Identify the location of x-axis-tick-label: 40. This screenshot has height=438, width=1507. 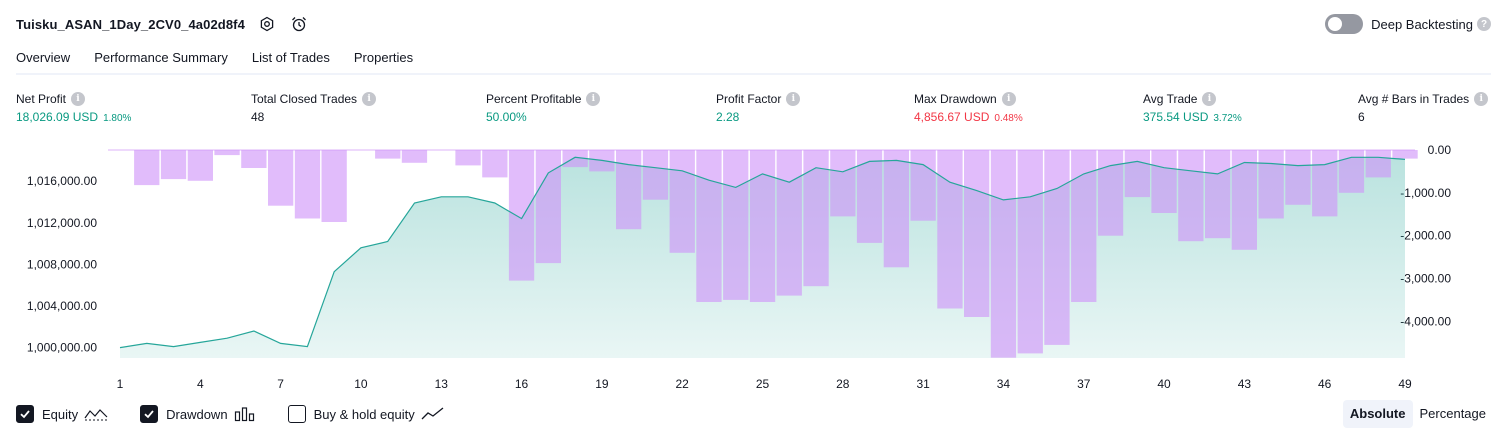
(1164, 384).